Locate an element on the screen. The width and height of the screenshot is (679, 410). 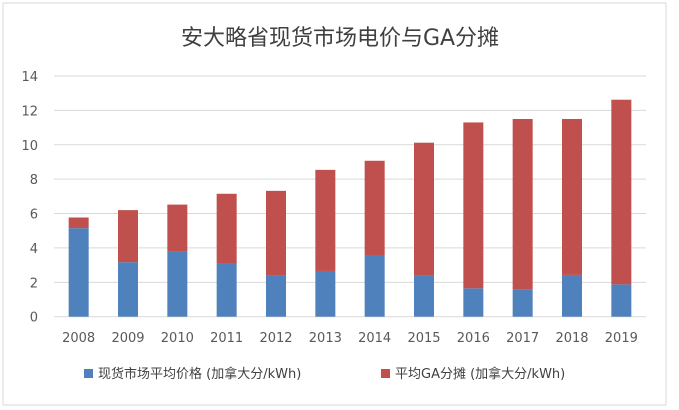
y-tick-label: 2 is located at coordinates (34, 283).